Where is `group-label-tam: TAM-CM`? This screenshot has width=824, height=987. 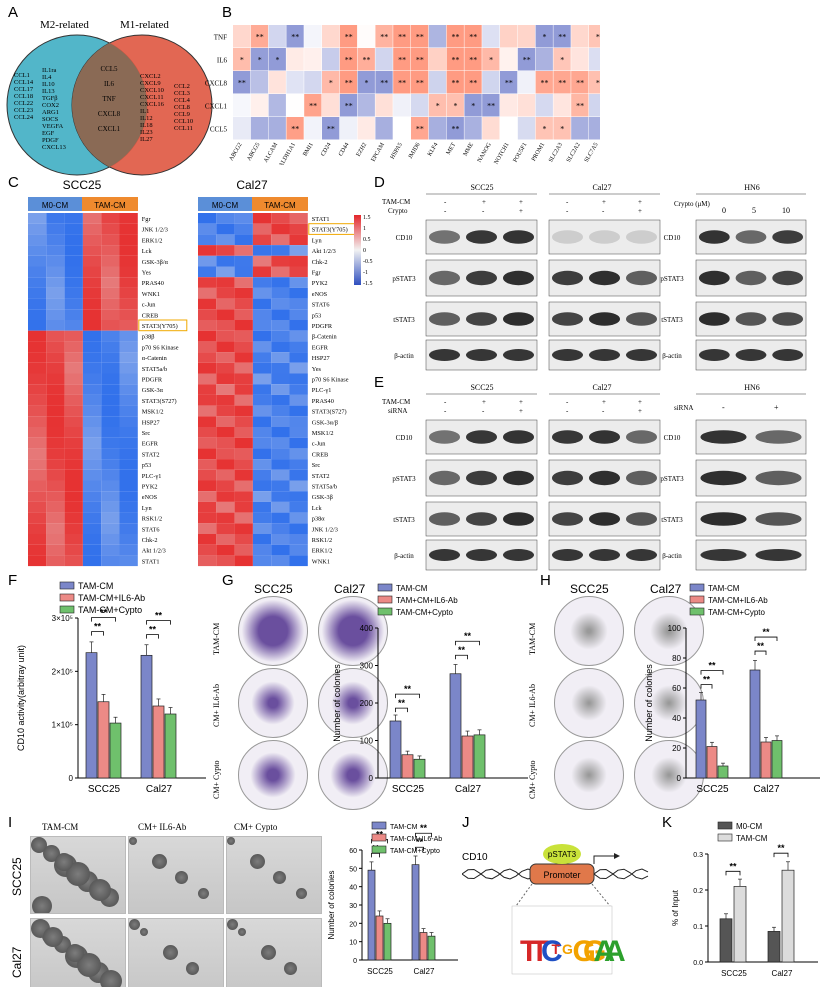 group-label-tam: TAM-CM is located at coordinates (110, 205).